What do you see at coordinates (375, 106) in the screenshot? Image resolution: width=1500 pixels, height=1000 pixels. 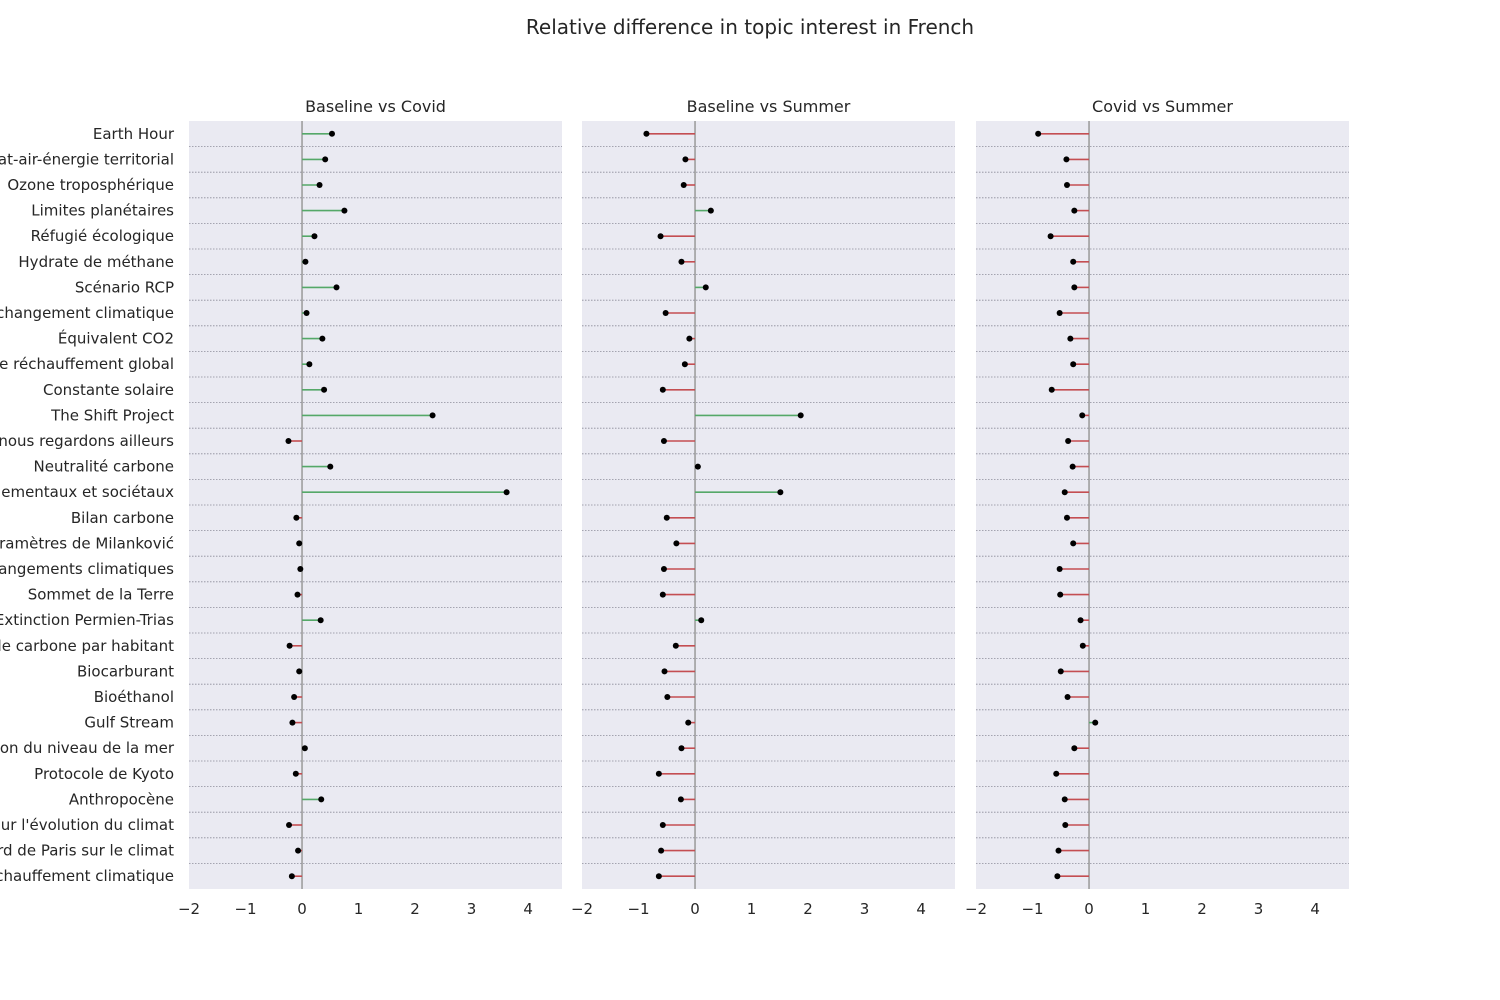 I see `panel-title: Baseline vs Covid` at bounding box center [375, 106].